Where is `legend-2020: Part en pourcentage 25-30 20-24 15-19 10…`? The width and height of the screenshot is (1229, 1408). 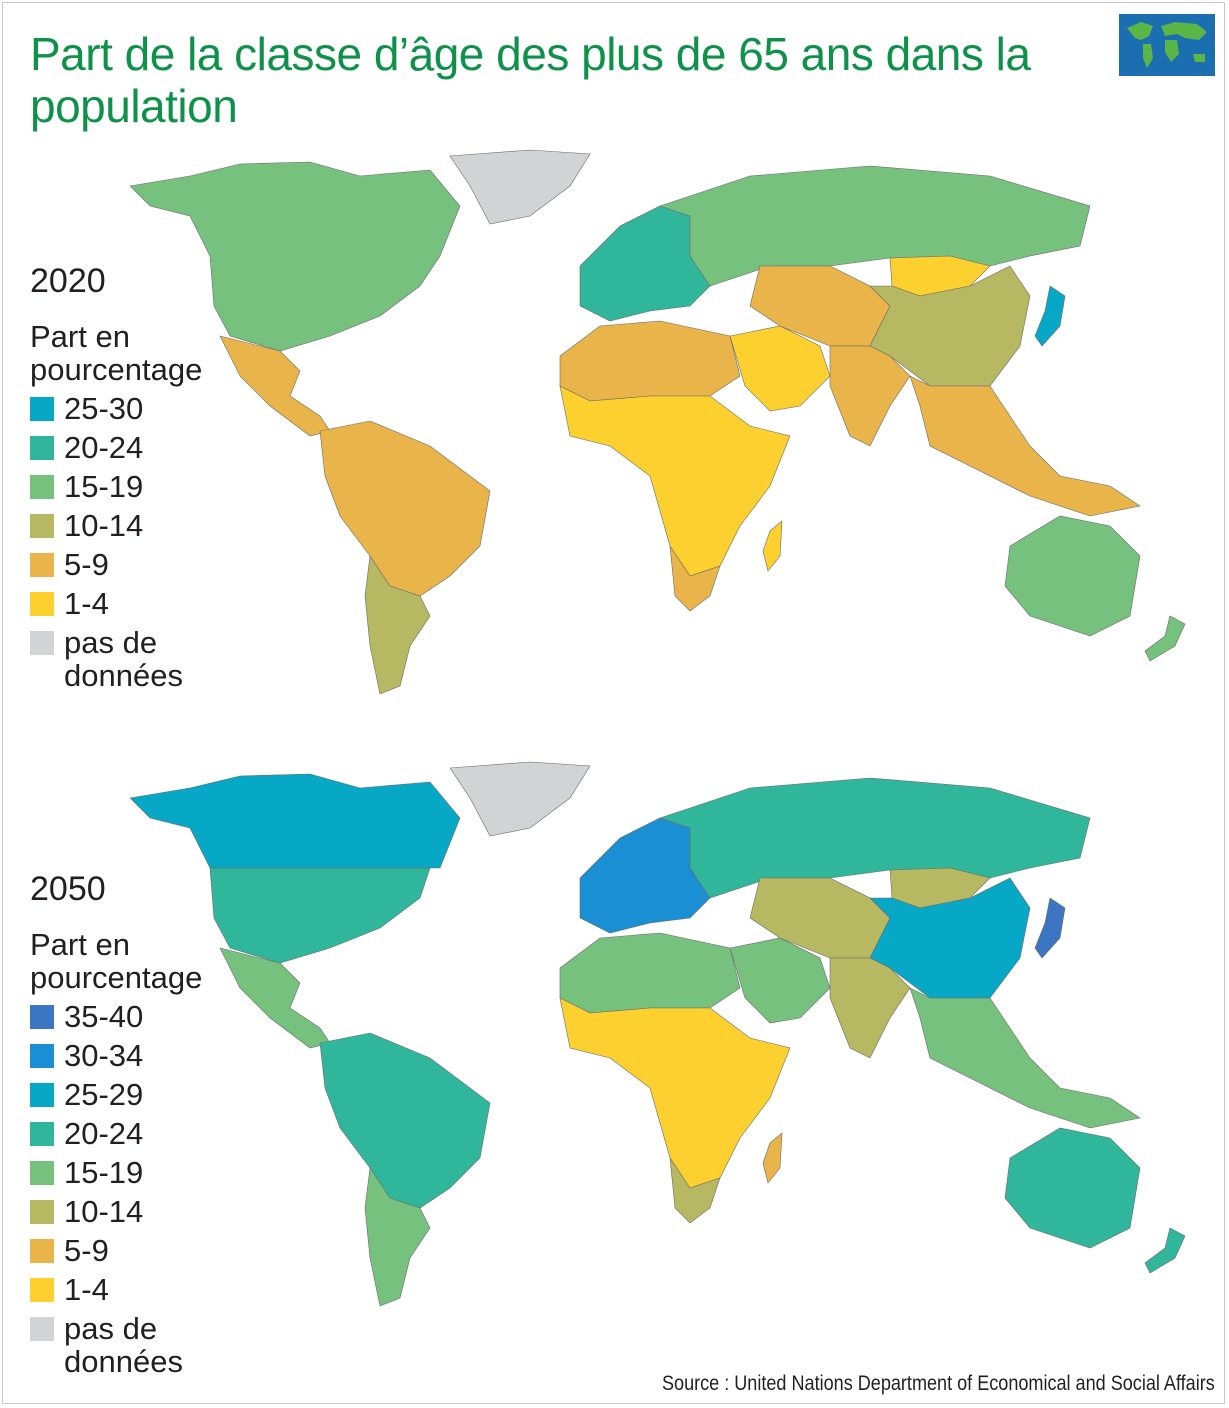
legend-2020: Part en pourcentage 25-30 20-24 15-19 10… is located at coordinates (130, 509).